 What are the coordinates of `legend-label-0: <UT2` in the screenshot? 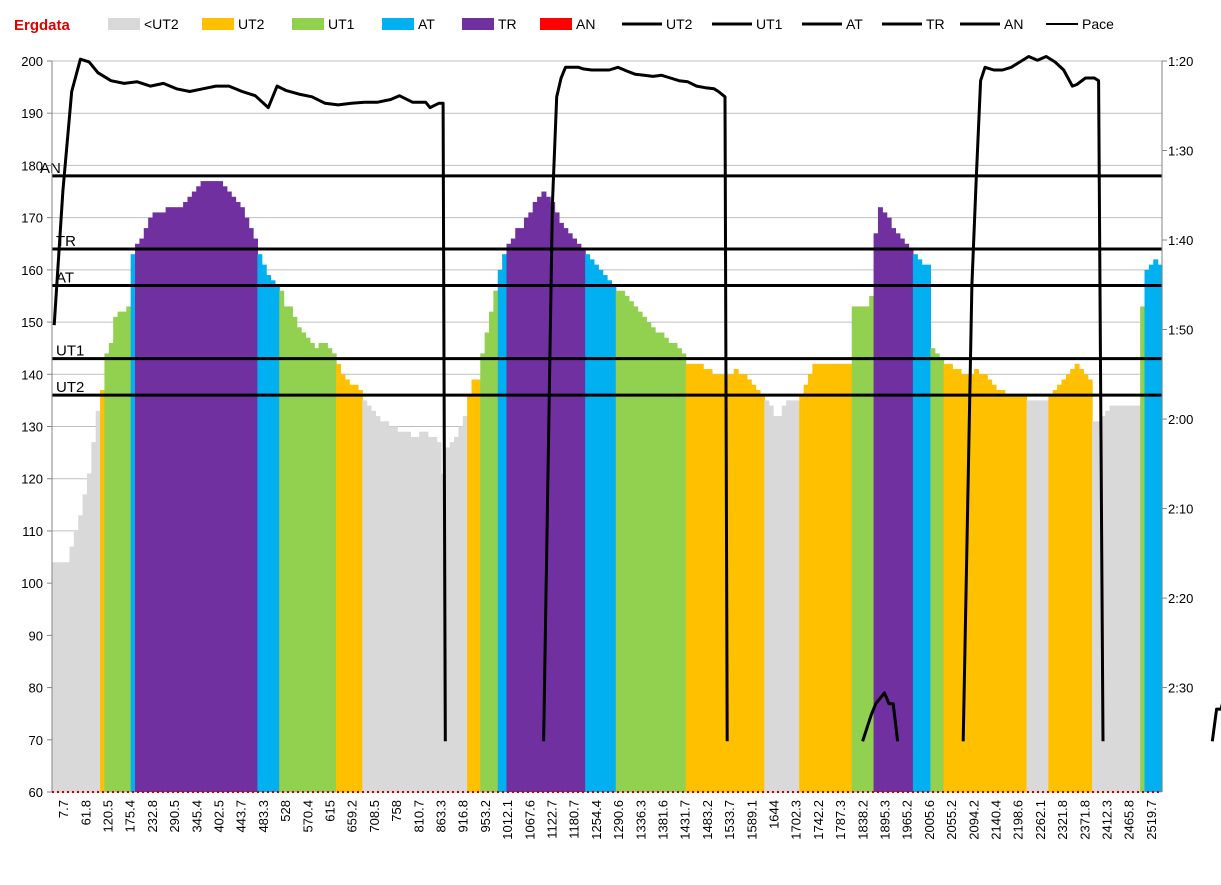 It's located at (161, 24).